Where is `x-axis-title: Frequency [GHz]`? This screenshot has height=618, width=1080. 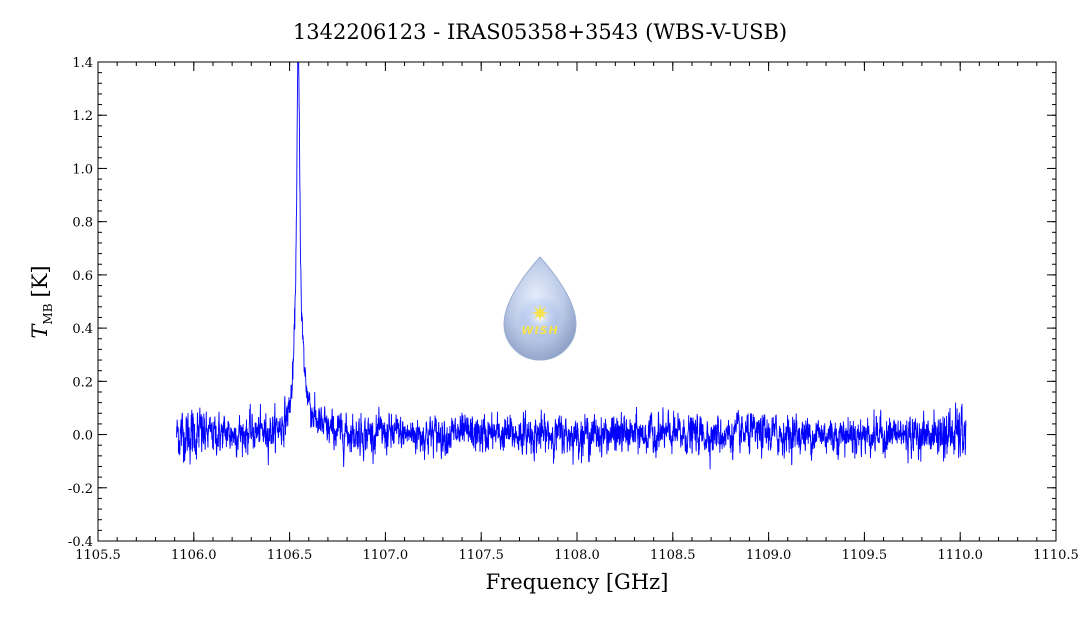
x-axis-title: Frequency [GHz] is located at coordinates (577, 582).